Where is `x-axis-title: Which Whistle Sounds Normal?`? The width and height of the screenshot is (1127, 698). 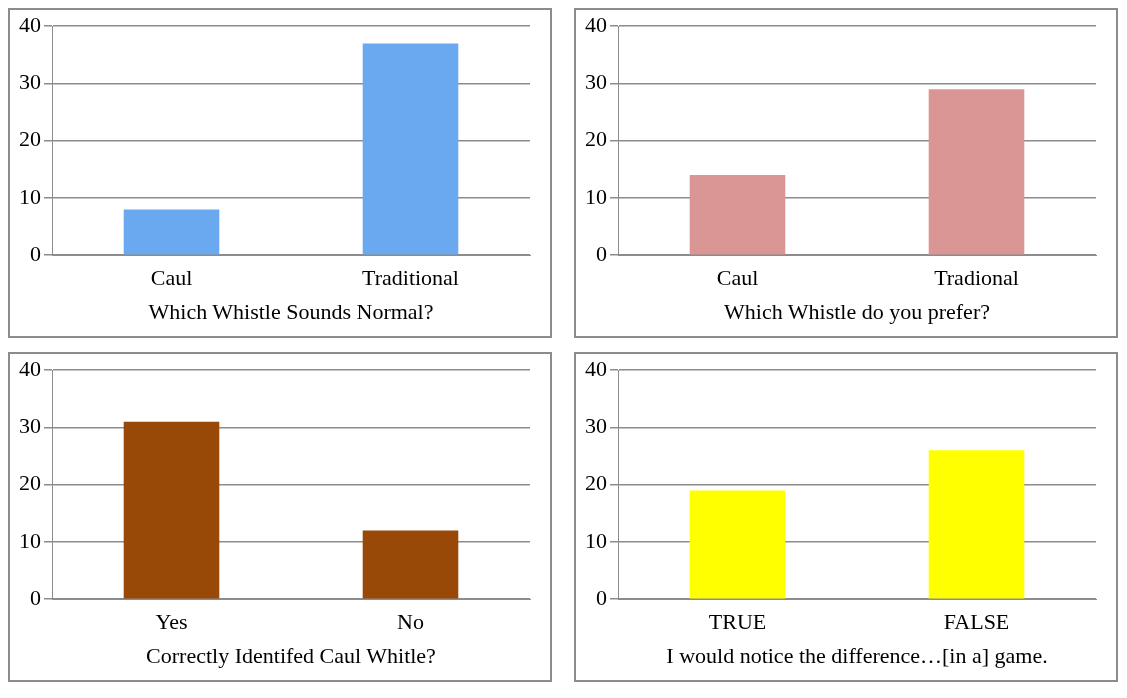
x-axis-title: Which Whistle Sounds Normal? is located at coordinates (291, 311).